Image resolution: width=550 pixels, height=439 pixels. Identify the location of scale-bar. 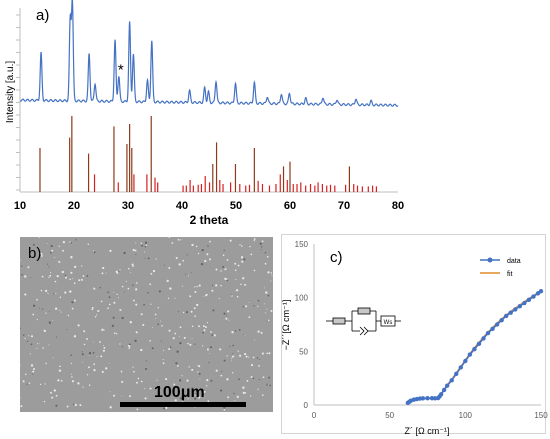
(183, 404).